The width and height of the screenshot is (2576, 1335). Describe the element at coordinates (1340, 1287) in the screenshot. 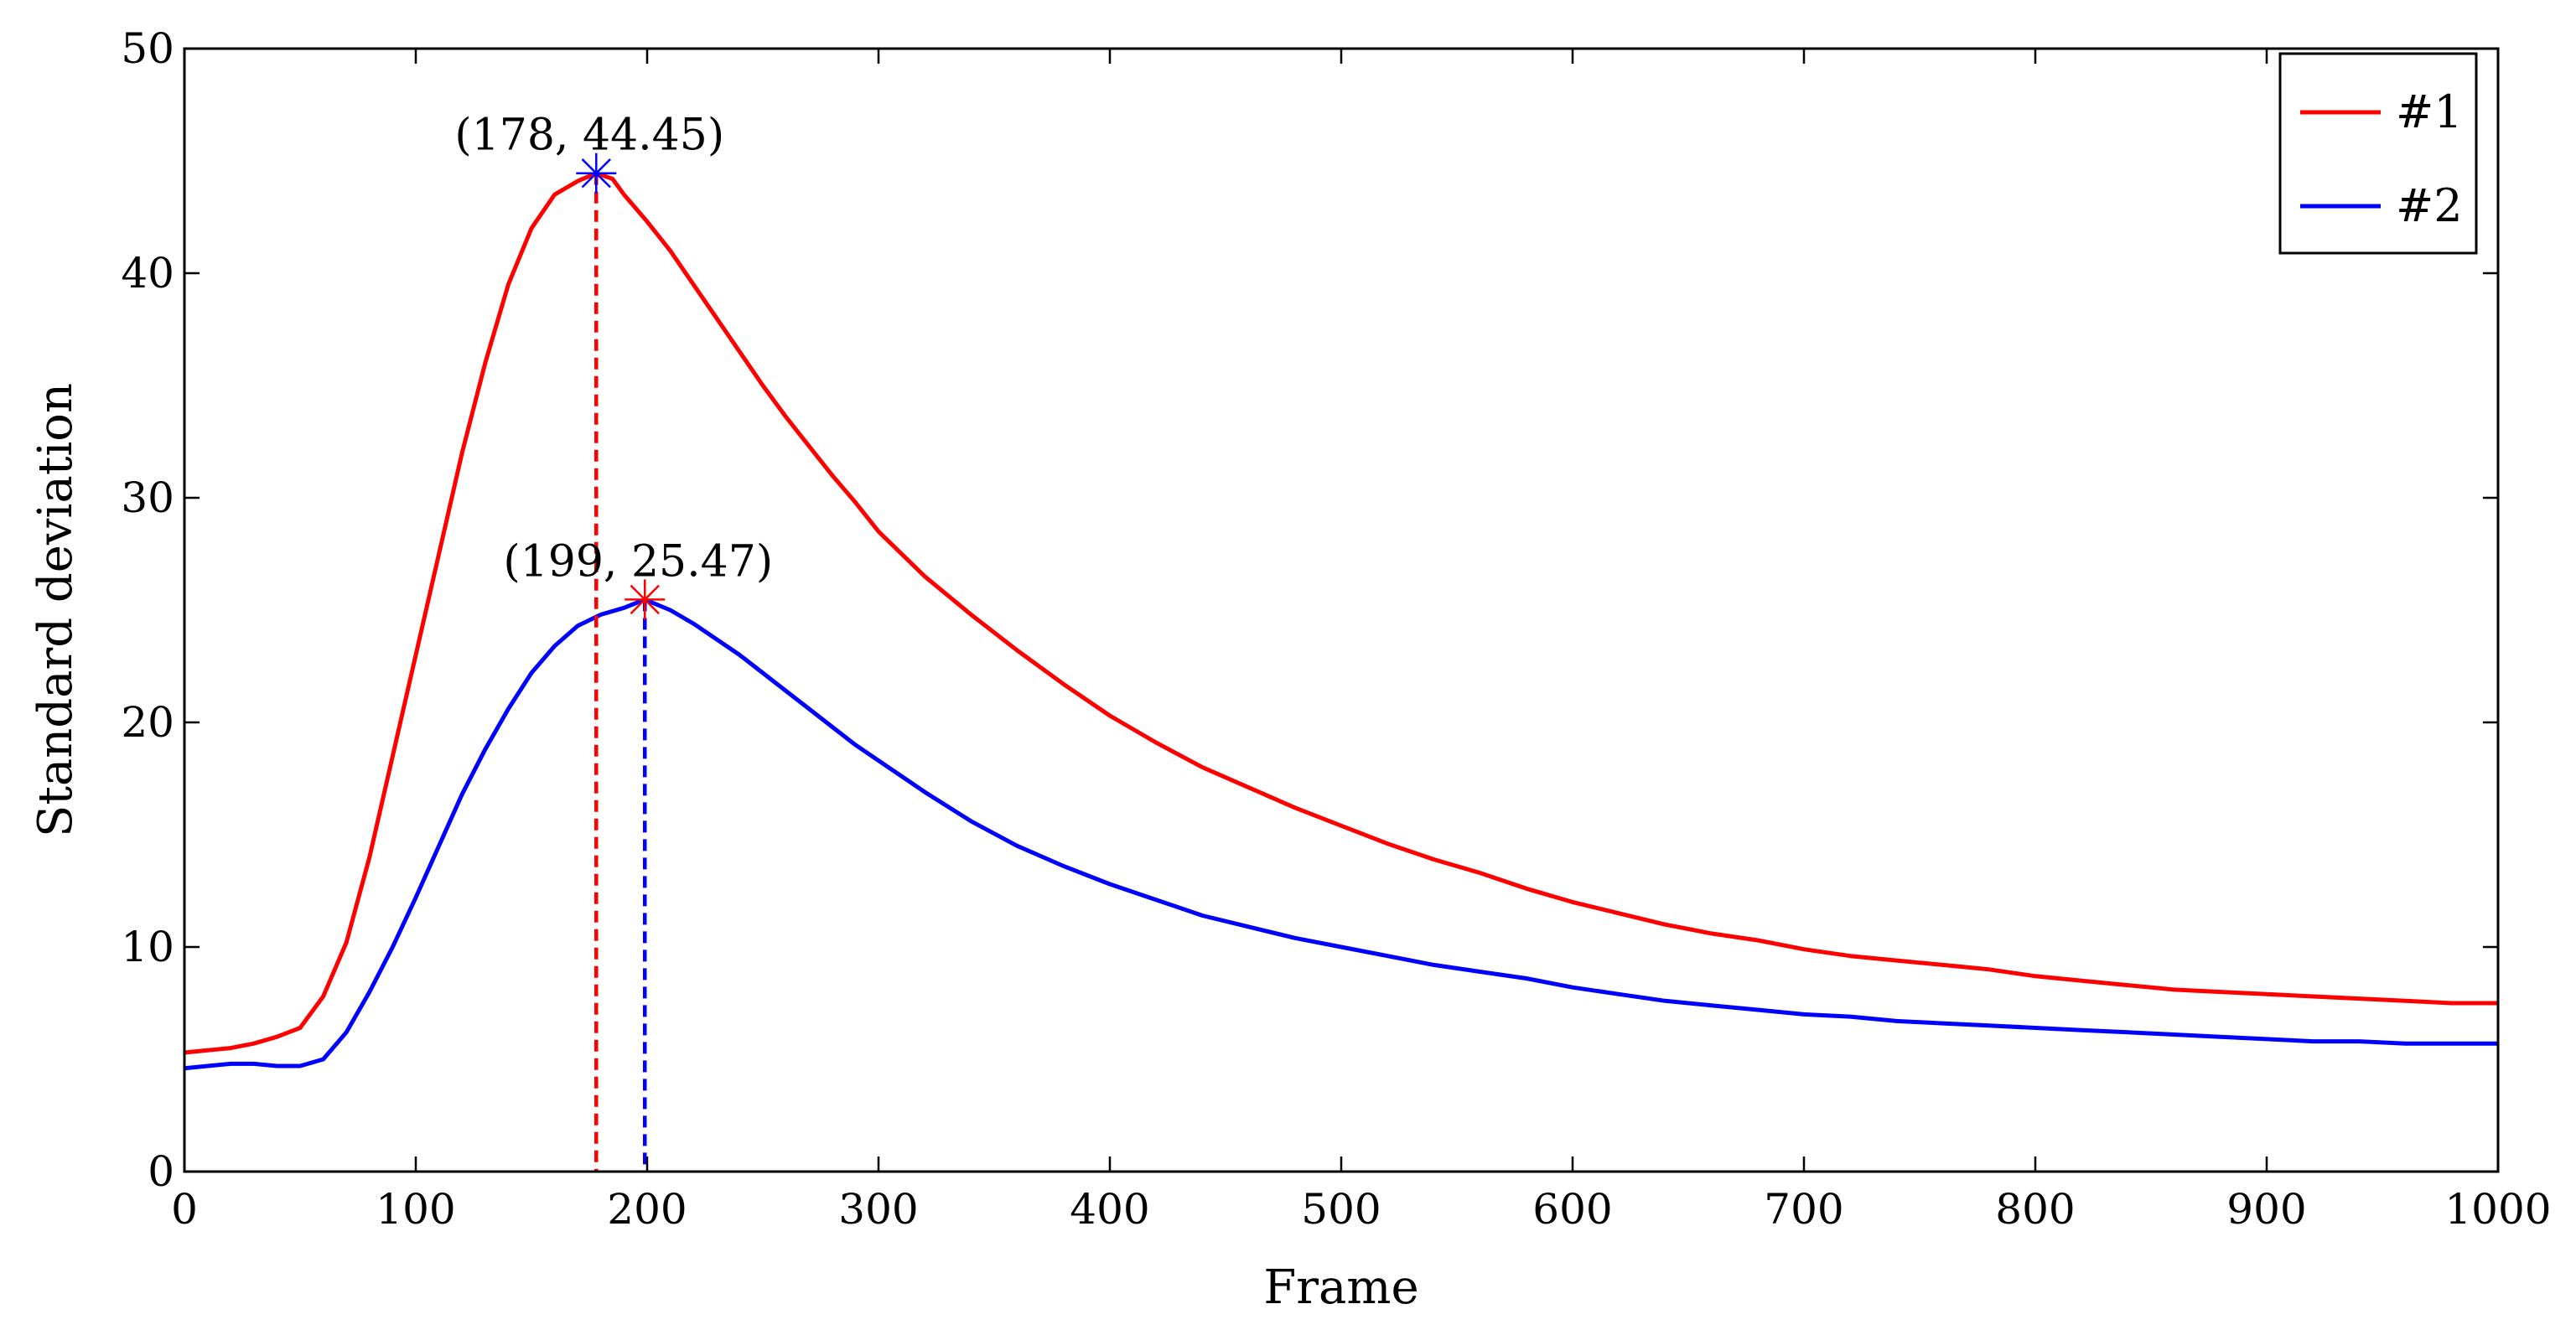

I see `x-axis-title: Frame` at that location.